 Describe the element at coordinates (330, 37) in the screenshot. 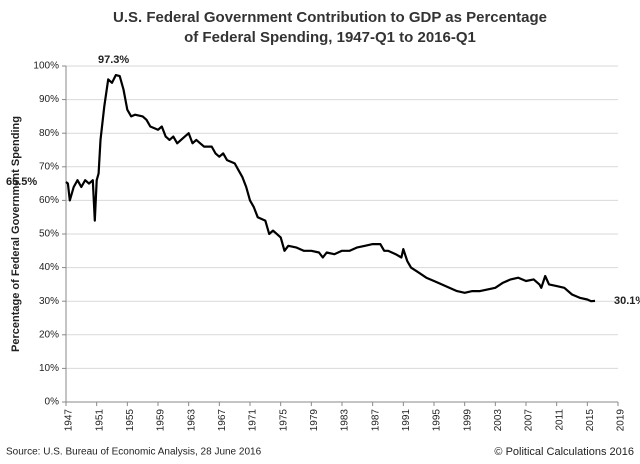

I see `chart-subtitle: of Federal Spending, 1947-Q1 to 2016-Q1` at that location.